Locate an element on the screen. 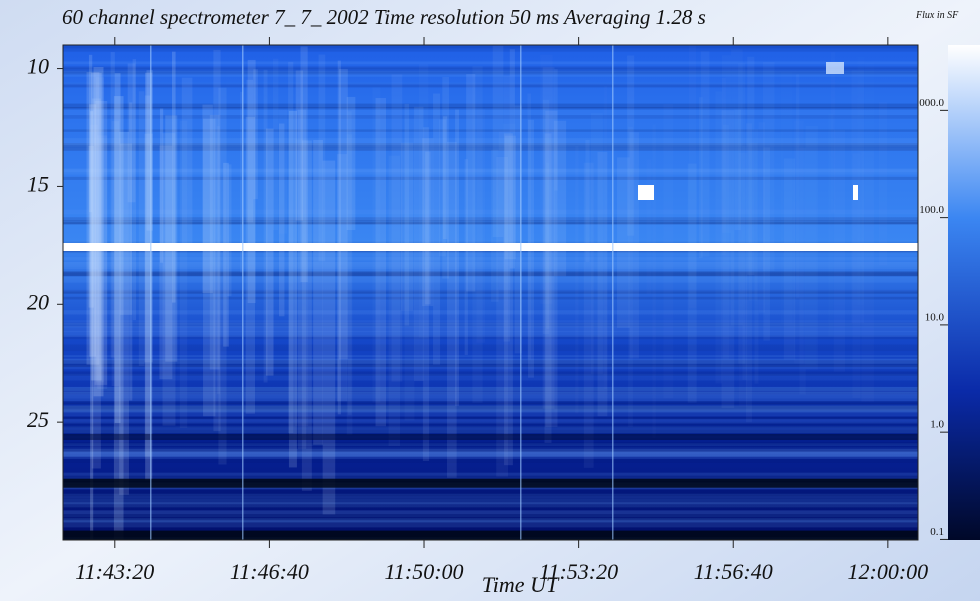  texture-vline is located at coordinates (151, 292).